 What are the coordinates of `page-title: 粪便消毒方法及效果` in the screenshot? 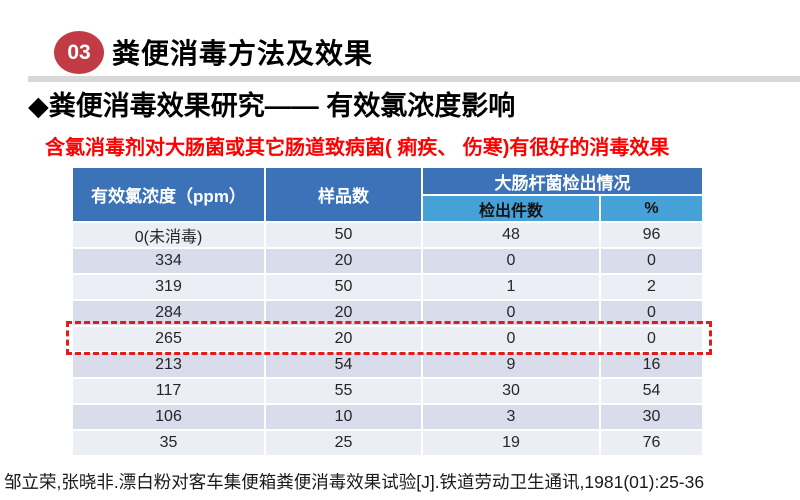 It's located at (243, 53).